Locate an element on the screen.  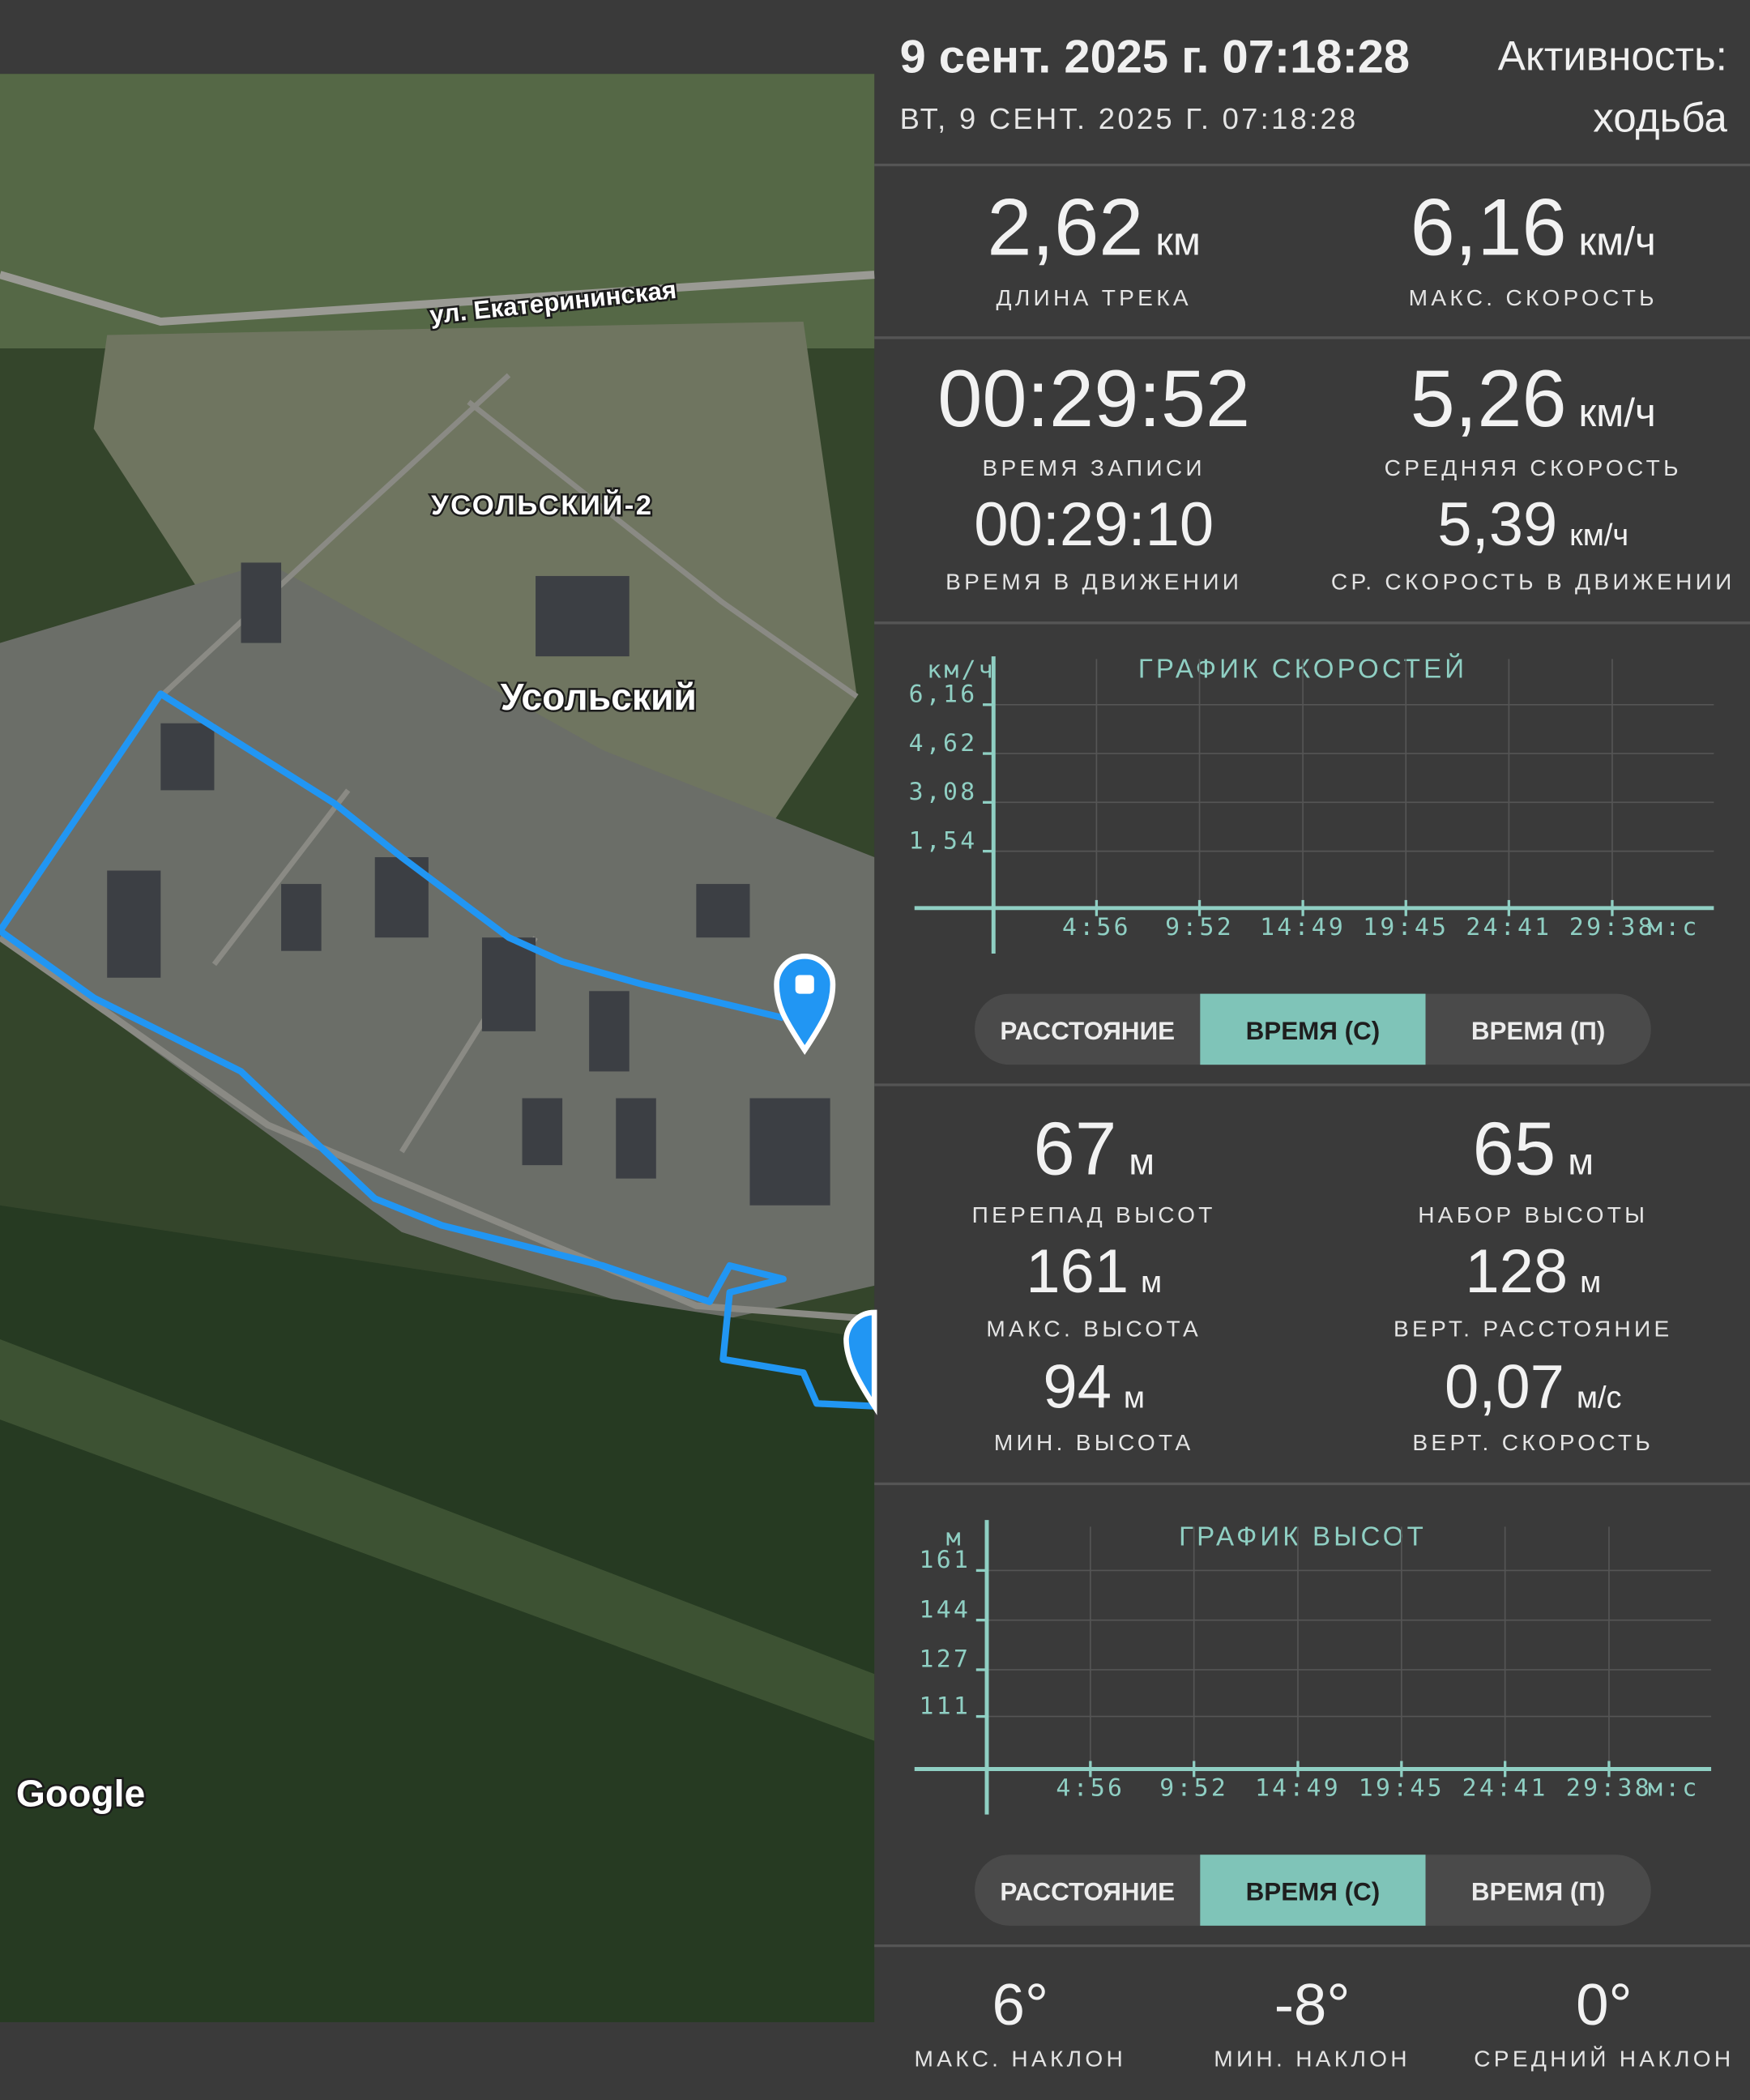
x-tick-label: 19:45 is located at coordinates (1406, 927).